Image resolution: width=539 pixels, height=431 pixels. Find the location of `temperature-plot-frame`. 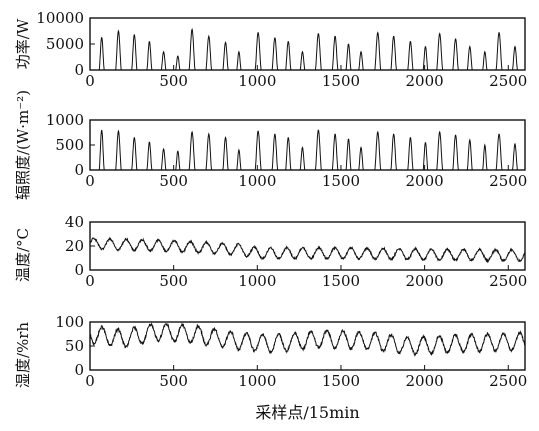

temperature-plot-frame is located at coordinates (307, 246).